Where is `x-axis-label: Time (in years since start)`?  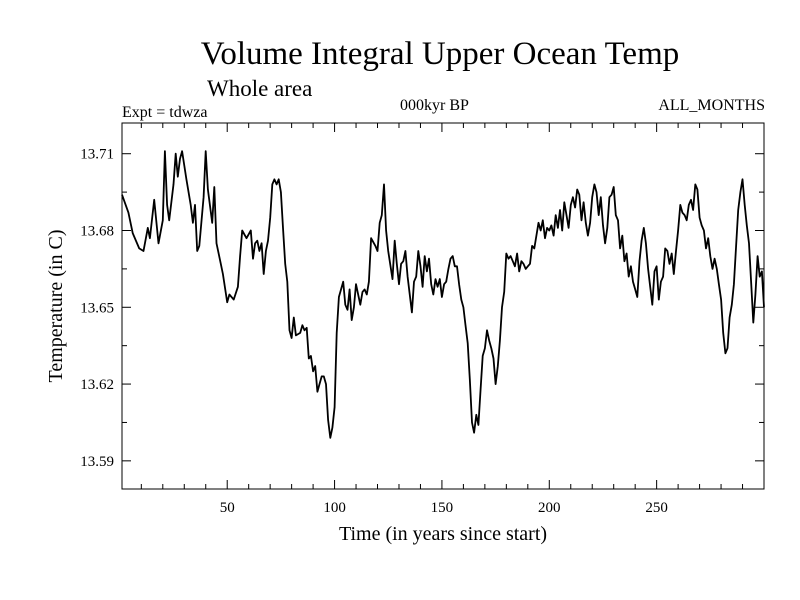
x-axis-label: Time (in years since start) is located at coordinates (443, 534).